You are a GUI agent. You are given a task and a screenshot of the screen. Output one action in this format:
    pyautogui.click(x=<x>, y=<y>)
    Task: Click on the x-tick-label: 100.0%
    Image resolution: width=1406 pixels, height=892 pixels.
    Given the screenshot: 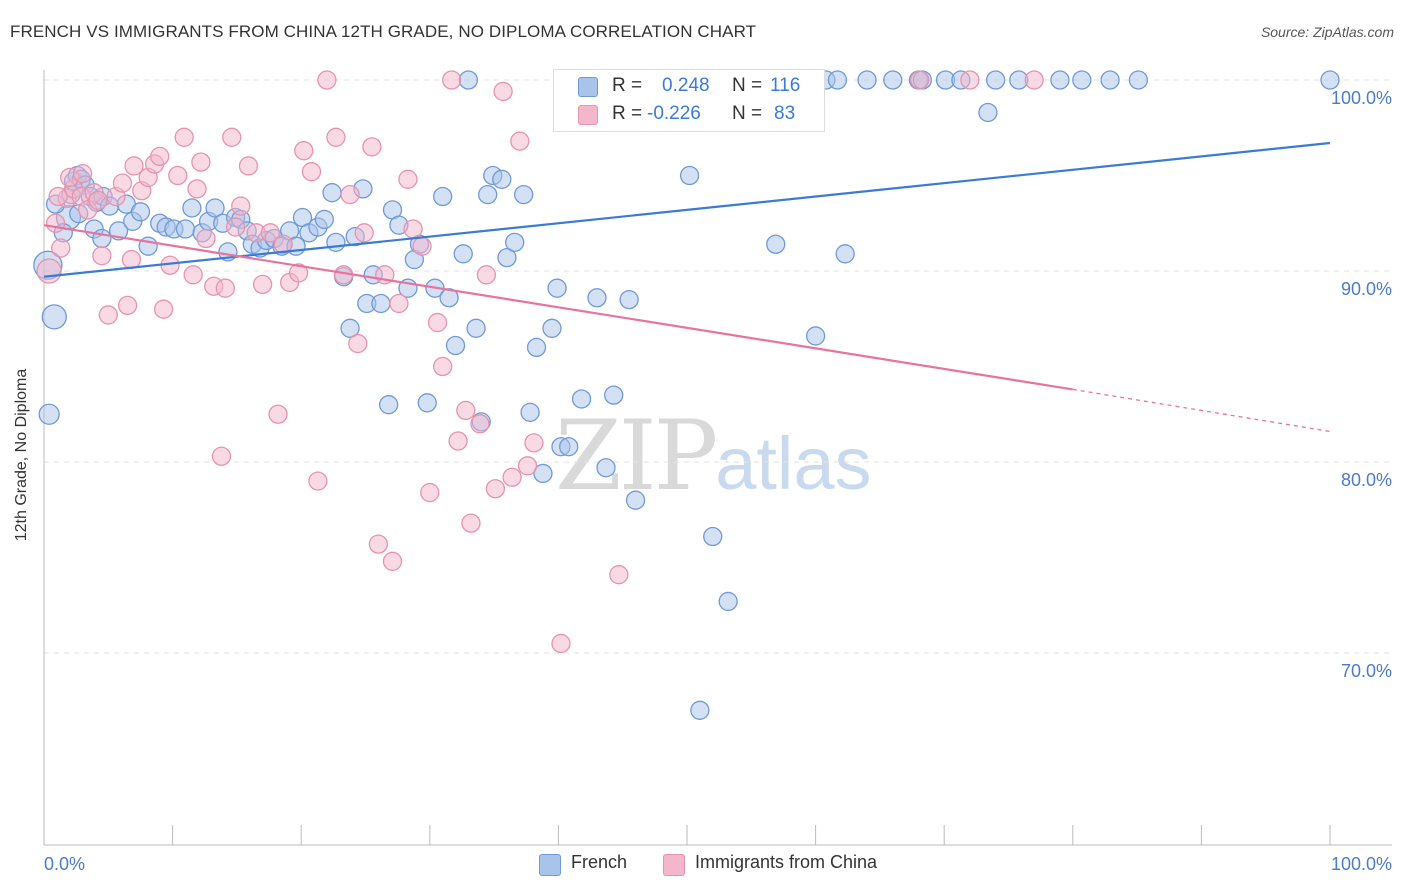 What is the action you would take?
    pyautogui.click(x=1361, y=864)
    